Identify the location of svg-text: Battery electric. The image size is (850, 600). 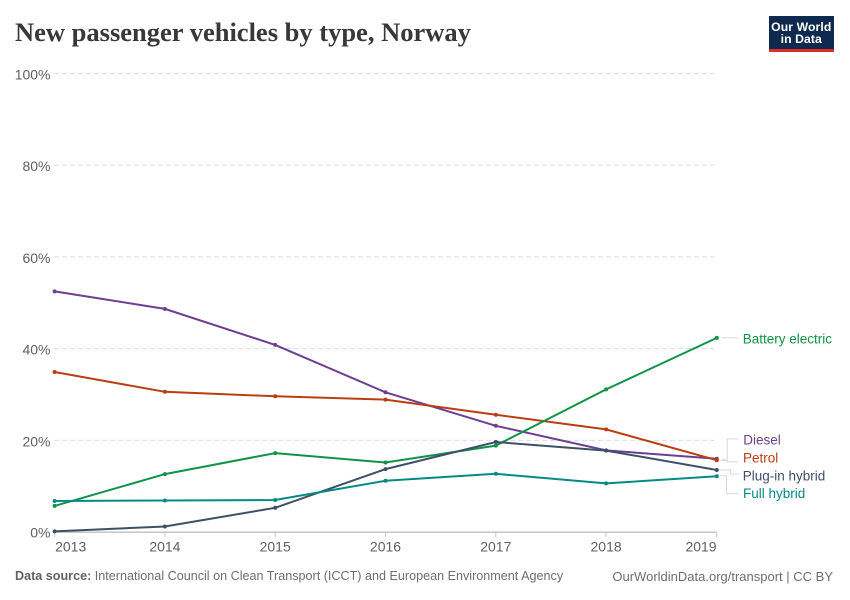
(788, 339).